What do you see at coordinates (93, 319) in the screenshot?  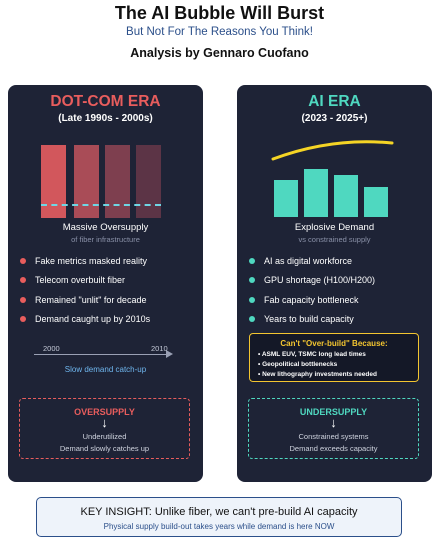 I see `bullet-text: Demand caught up by 2010s` at bounding box center [93, 319].